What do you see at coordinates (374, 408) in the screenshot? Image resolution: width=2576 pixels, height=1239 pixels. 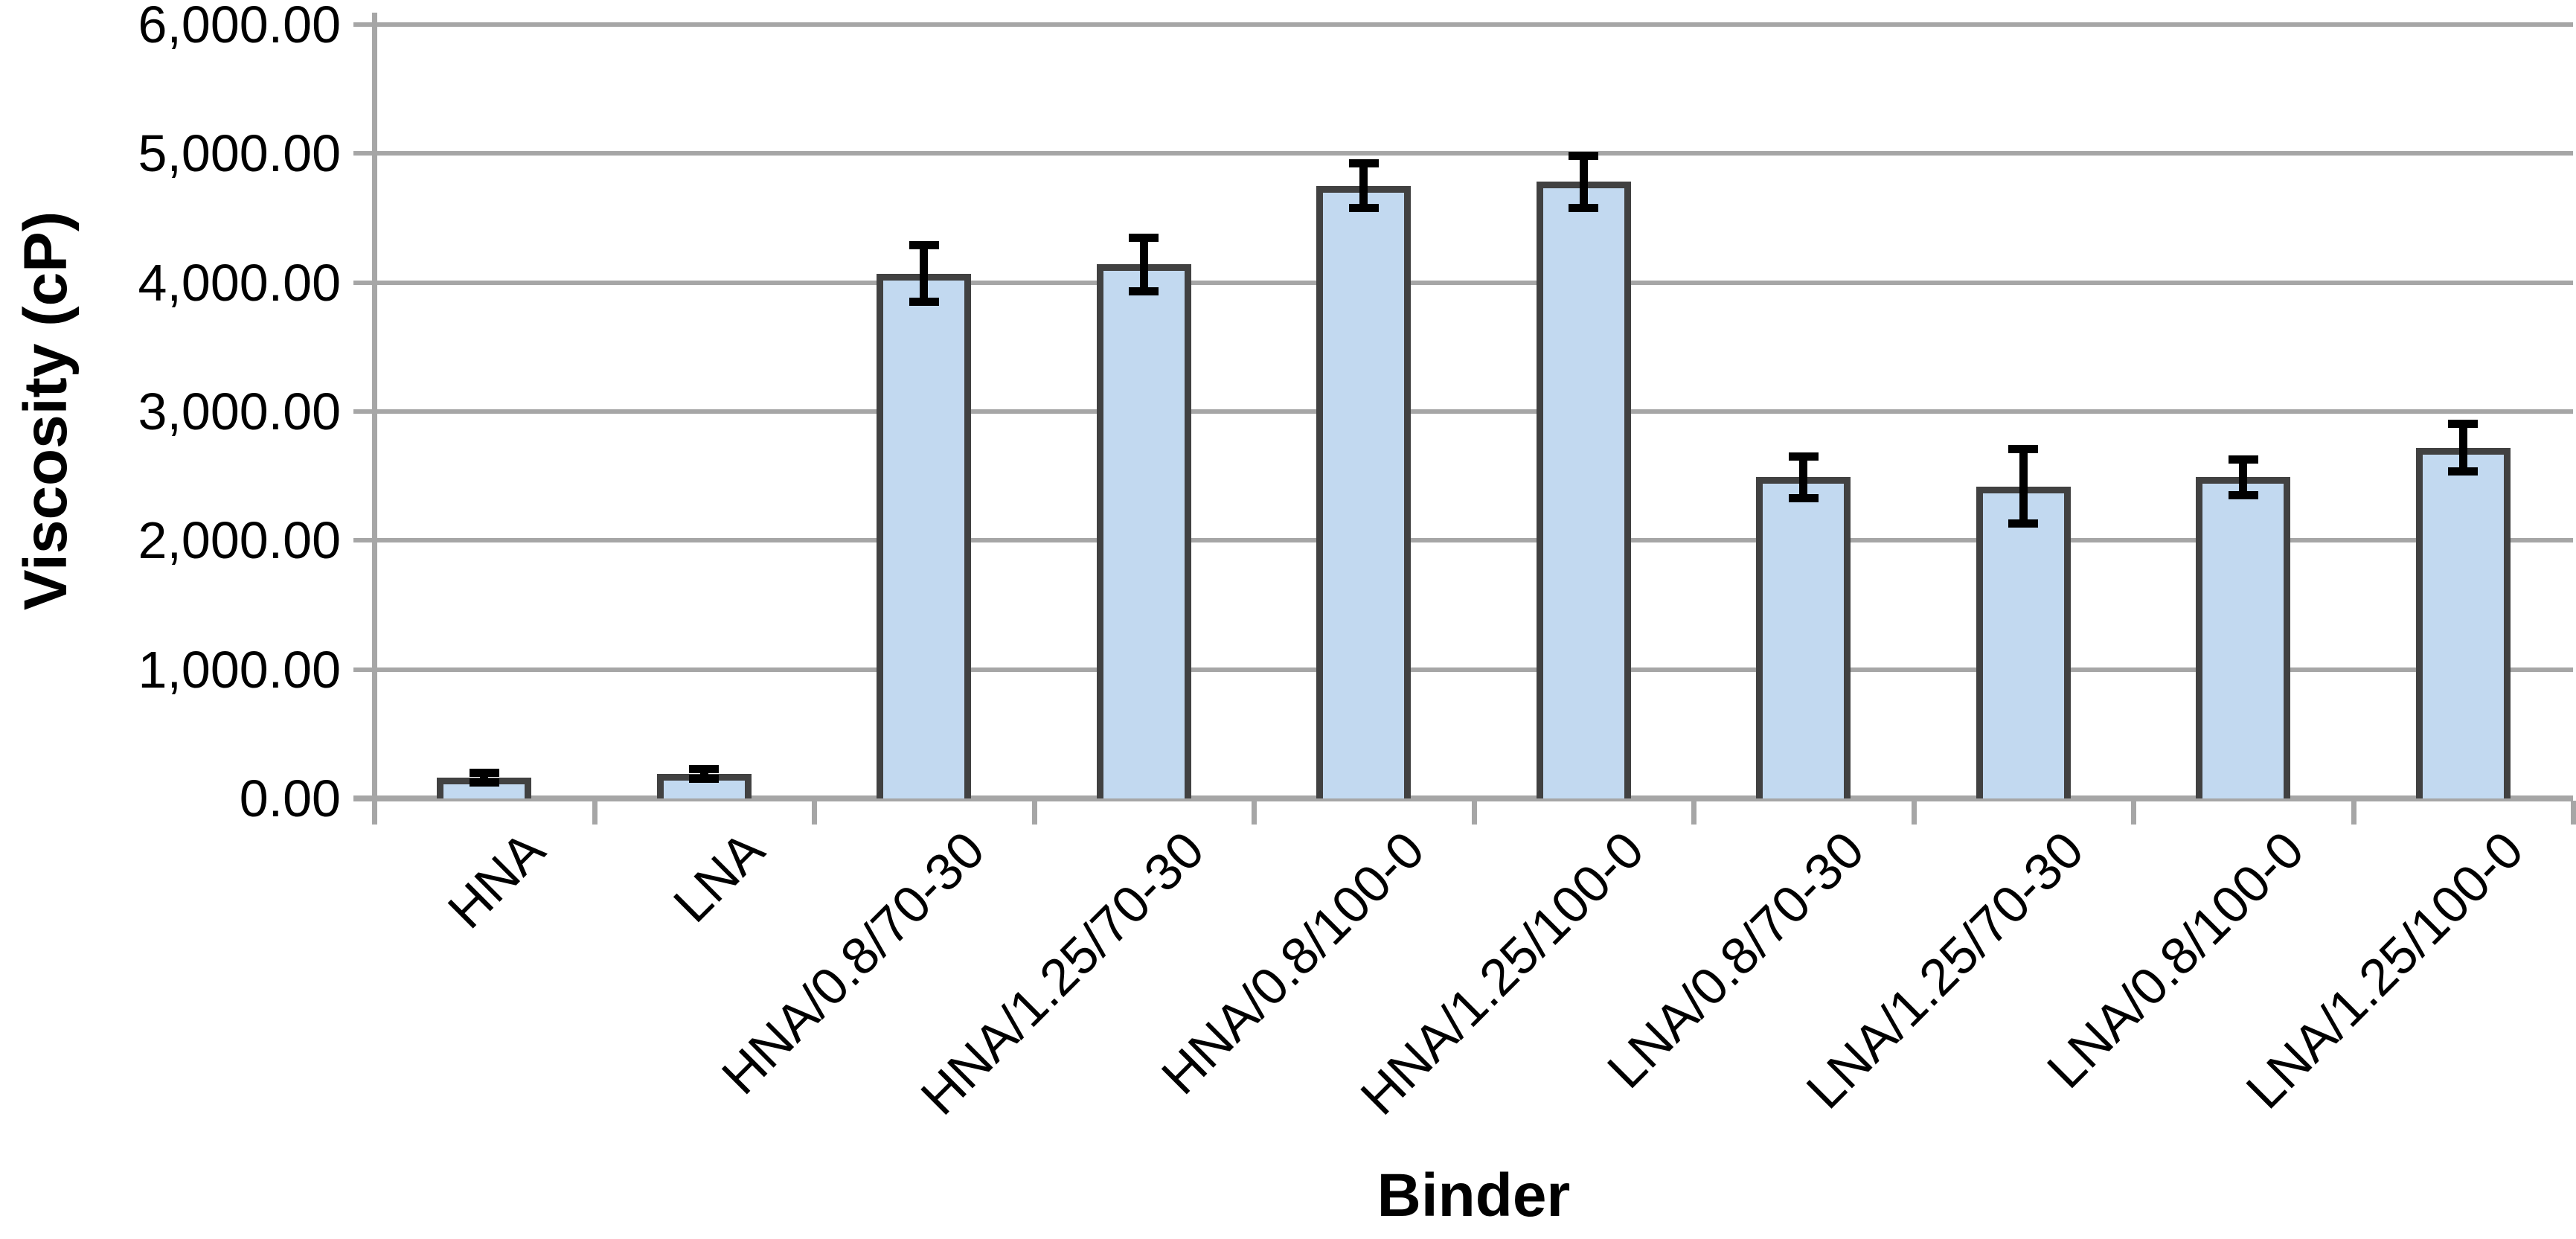 I see `y-axis-line` at bounding box center [374, 408].